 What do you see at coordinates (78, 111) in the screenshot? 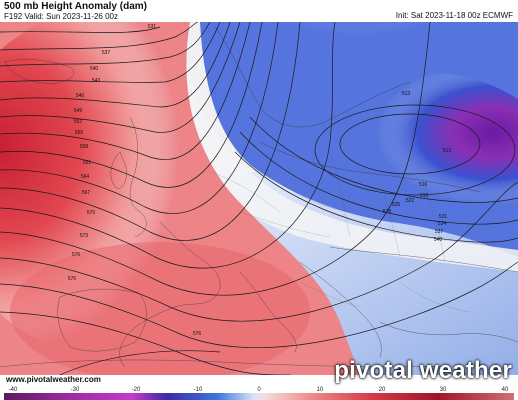
I see `contour-label: 549` at bounding box center [78, 111].